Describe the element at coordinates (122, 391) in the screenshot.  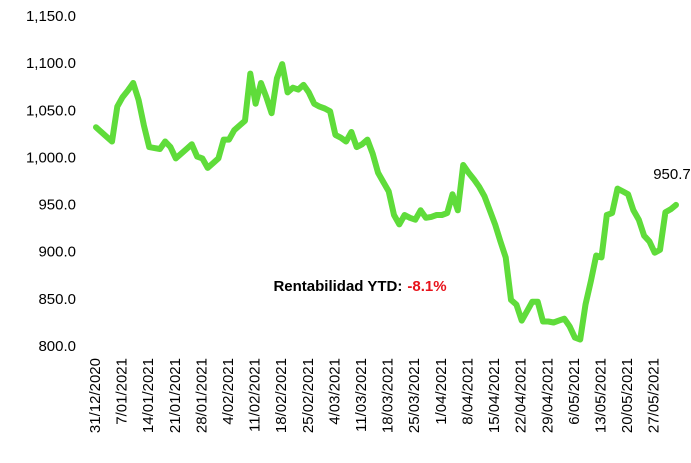
I see `x-tick-label: 7/01/2021` at that location.